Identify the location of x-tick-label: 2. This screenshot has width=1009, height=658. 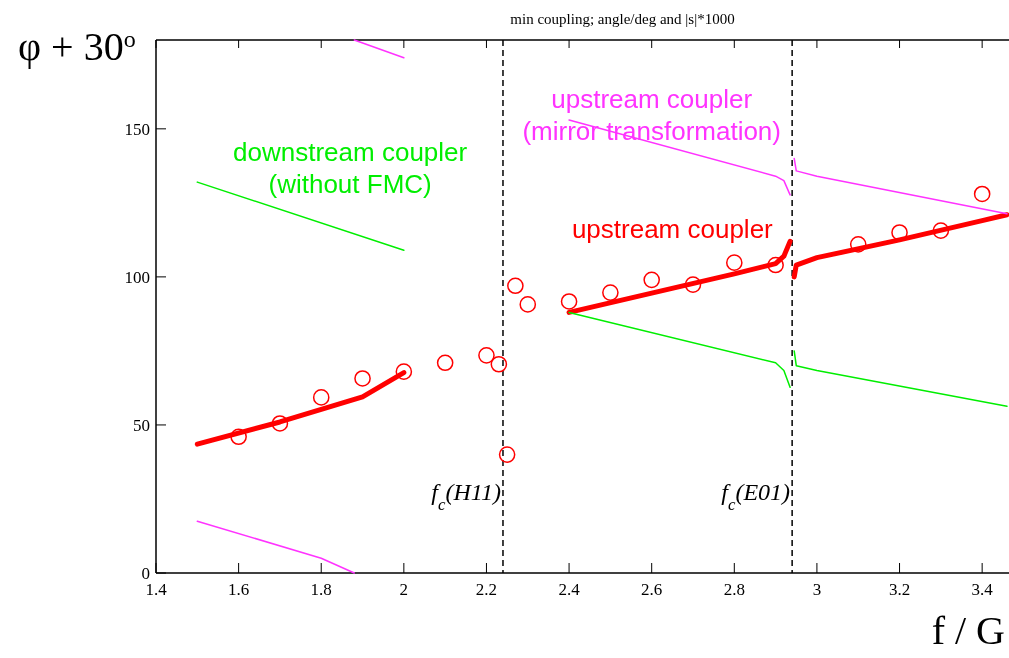
(404, 589).